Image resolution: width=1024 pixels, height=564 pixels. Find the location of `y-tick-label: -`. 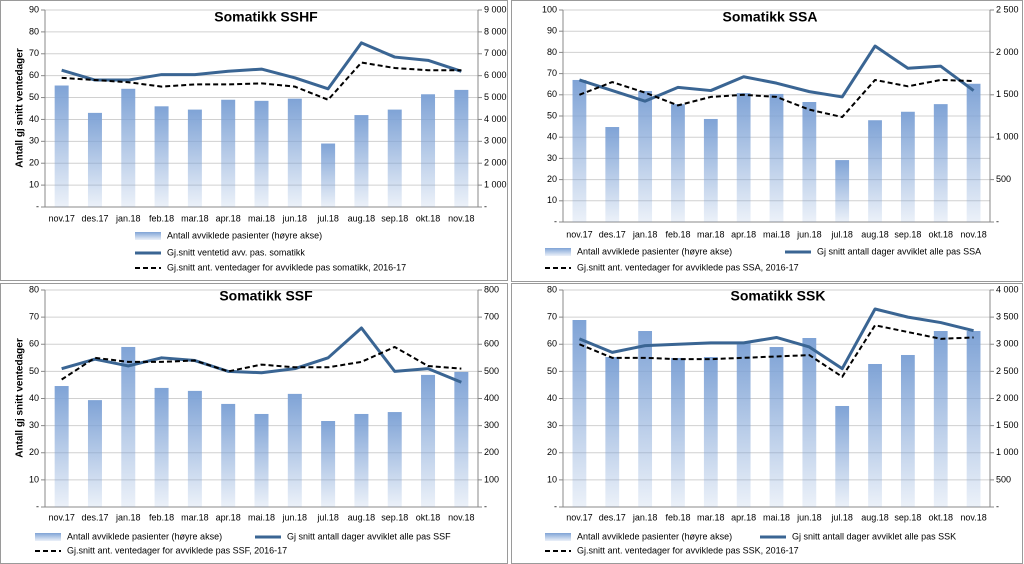

y-tick-label: - is located at coordinates (37, 206).